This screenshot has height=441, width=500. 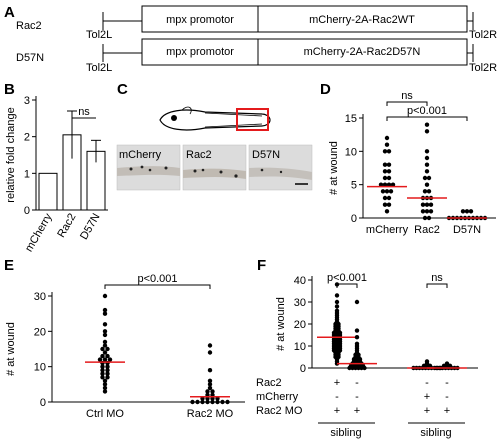 What do you see at coordinates (27, 101) in the screenshot?
I see `y-tick-label: 3` at bounding box center [27, 101].